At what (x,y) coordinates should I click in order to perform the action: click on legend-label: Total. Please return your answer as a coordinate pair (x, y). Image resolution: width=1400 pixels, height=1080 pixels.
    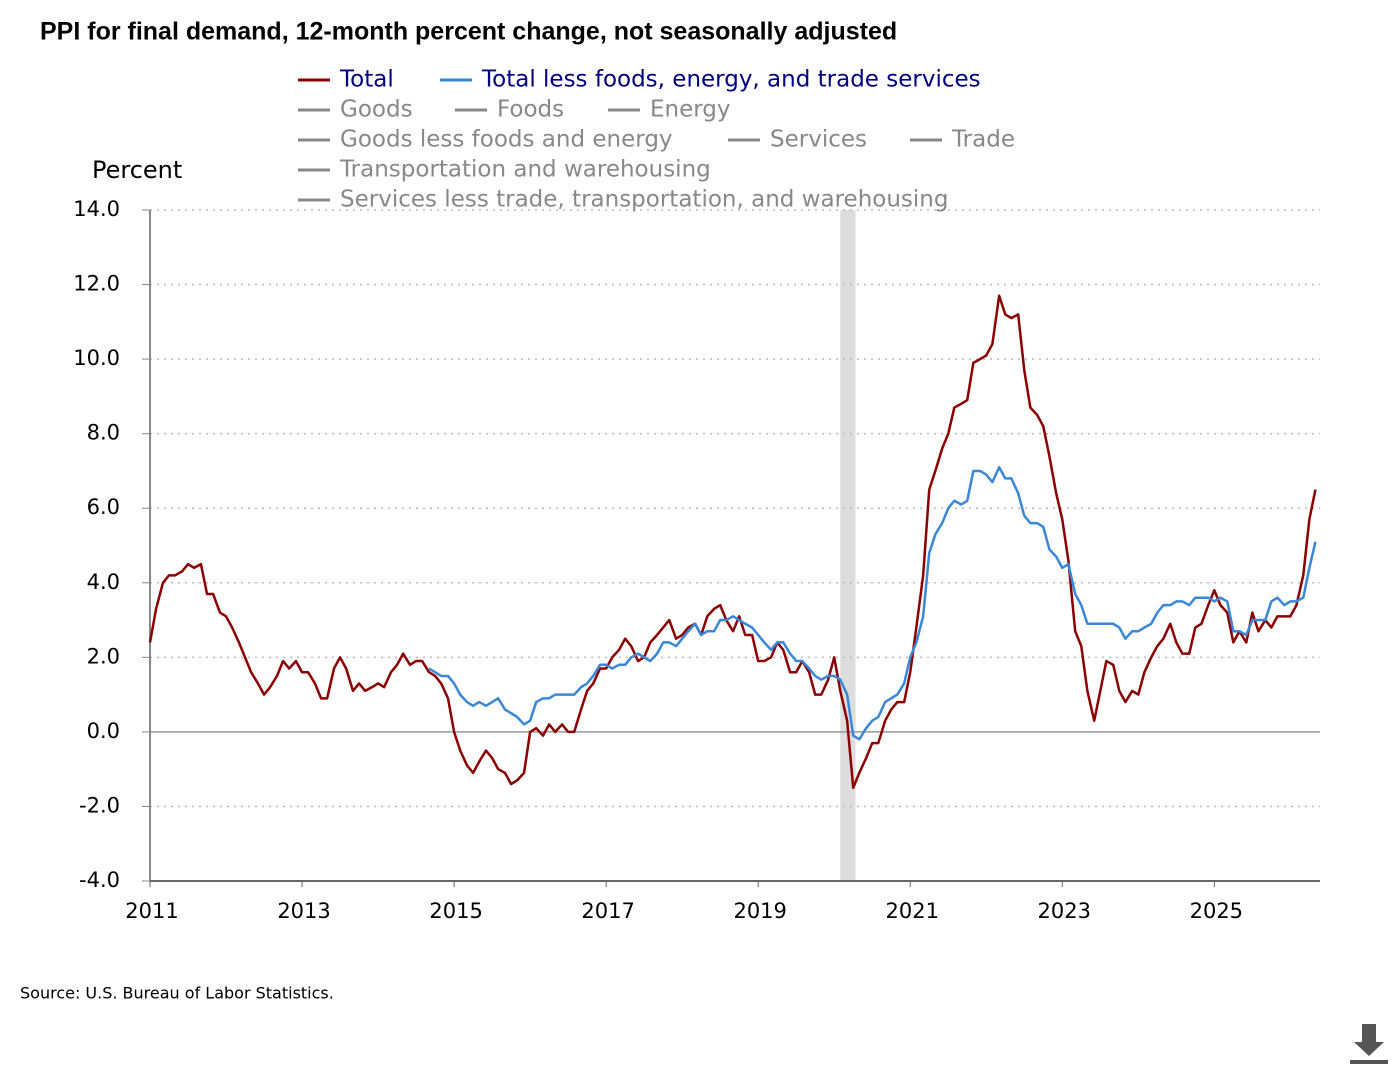
    Looking at the image, I should click on (366, 80).